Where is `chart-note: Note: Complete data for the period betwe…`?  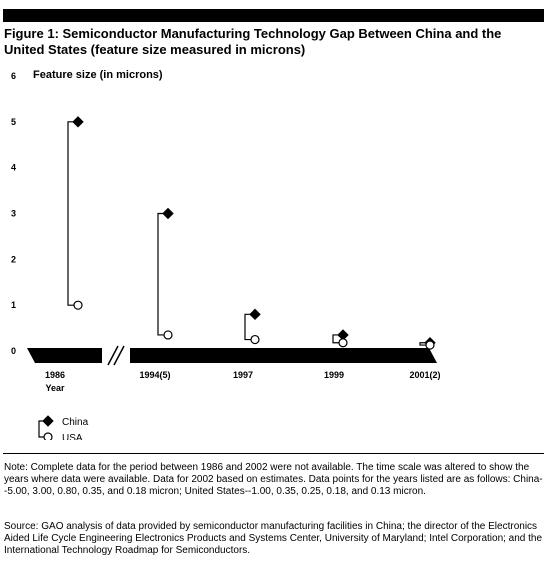 chart-note: Note: Complete data for the period betwe… is located at coordinates (273, 479).